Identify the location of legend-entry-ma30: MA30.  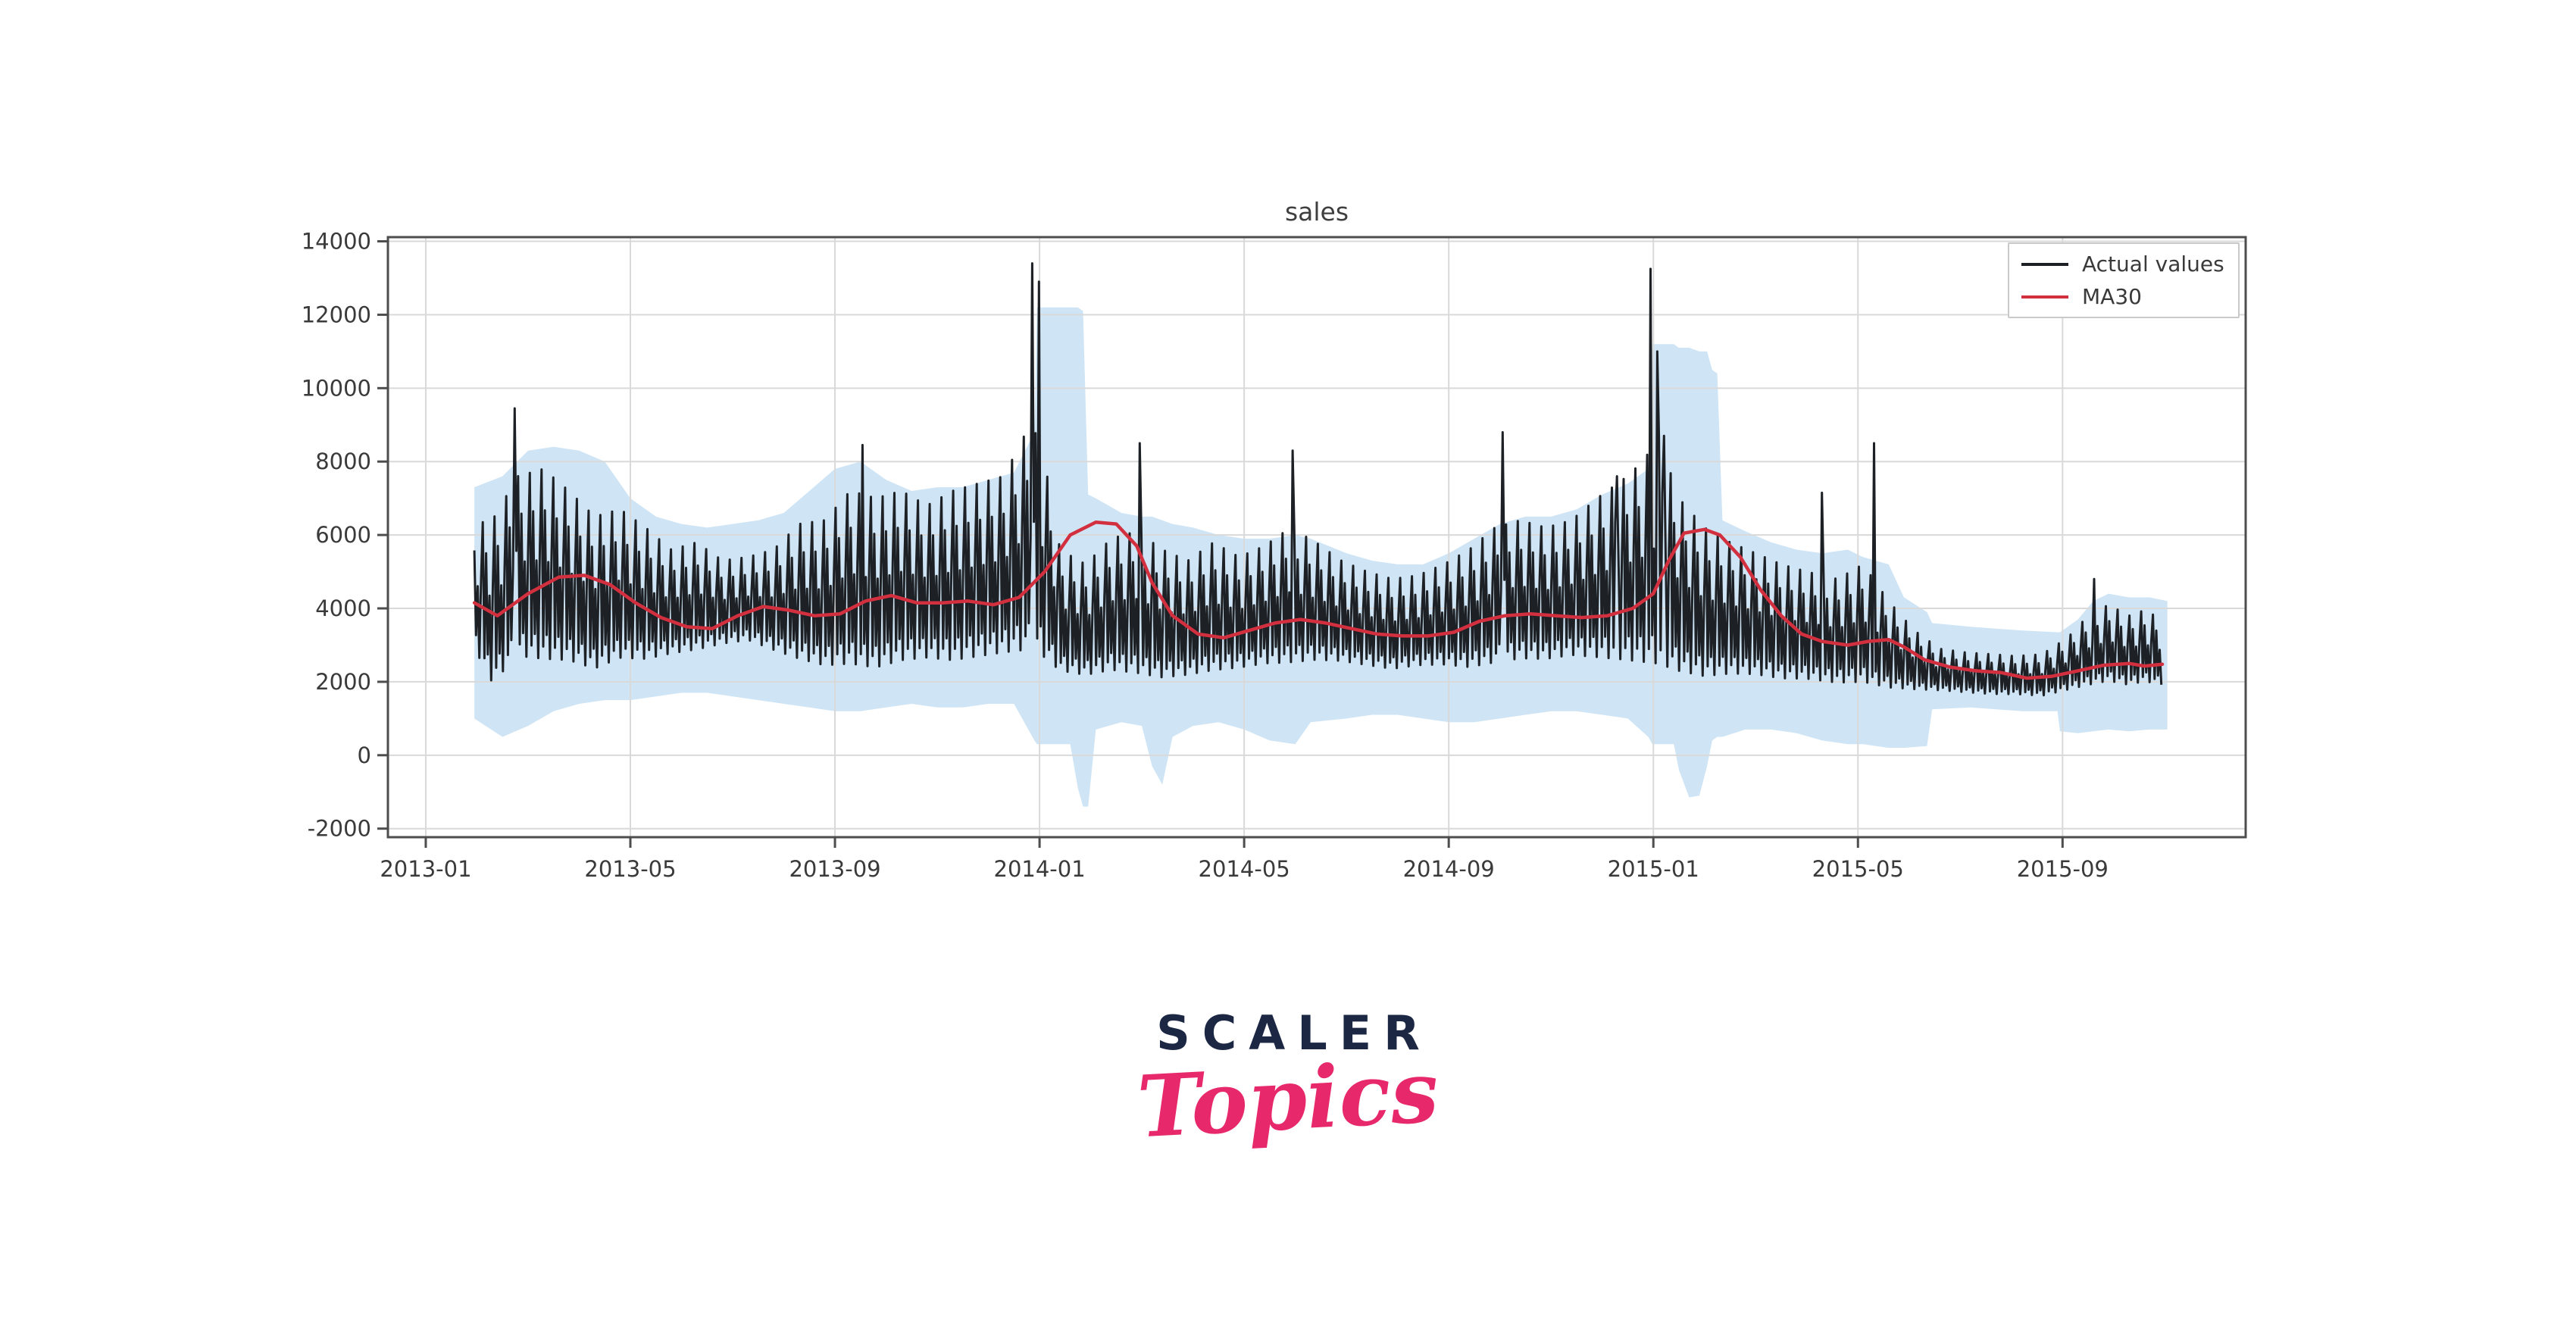
(2124, 296).